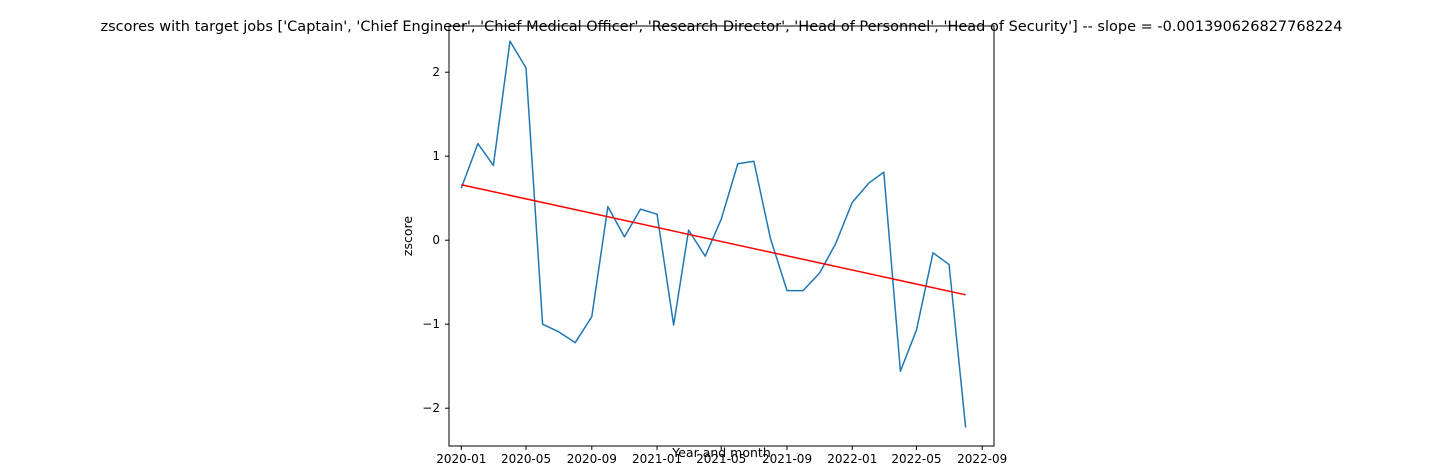 The image size is (1443, 470). I want to click on y-tick-label: 0, so click(436, 240).